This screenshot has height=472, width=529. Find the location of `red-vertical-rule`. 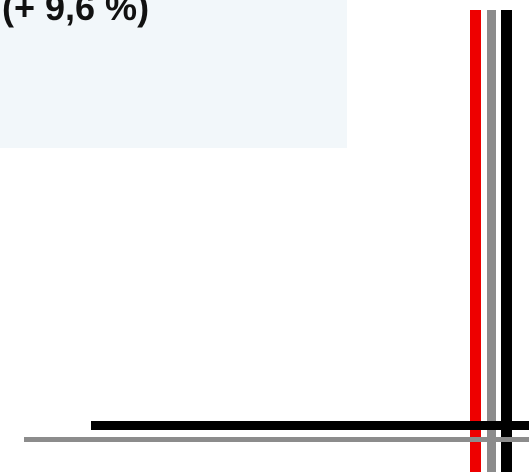

red-vertical-rule is located at coordinates (475, 241).